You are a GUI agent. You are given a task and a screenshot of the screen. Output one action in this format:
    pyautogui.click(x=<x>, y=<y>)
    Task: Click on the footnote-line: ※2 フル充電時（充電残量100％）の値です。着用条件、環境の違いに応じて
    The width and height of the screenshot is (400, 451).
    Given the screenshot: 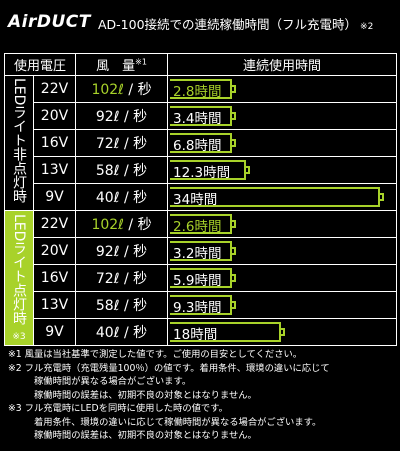 What is the action you would take?
    pyautogui.click(x=169, y=368)
    